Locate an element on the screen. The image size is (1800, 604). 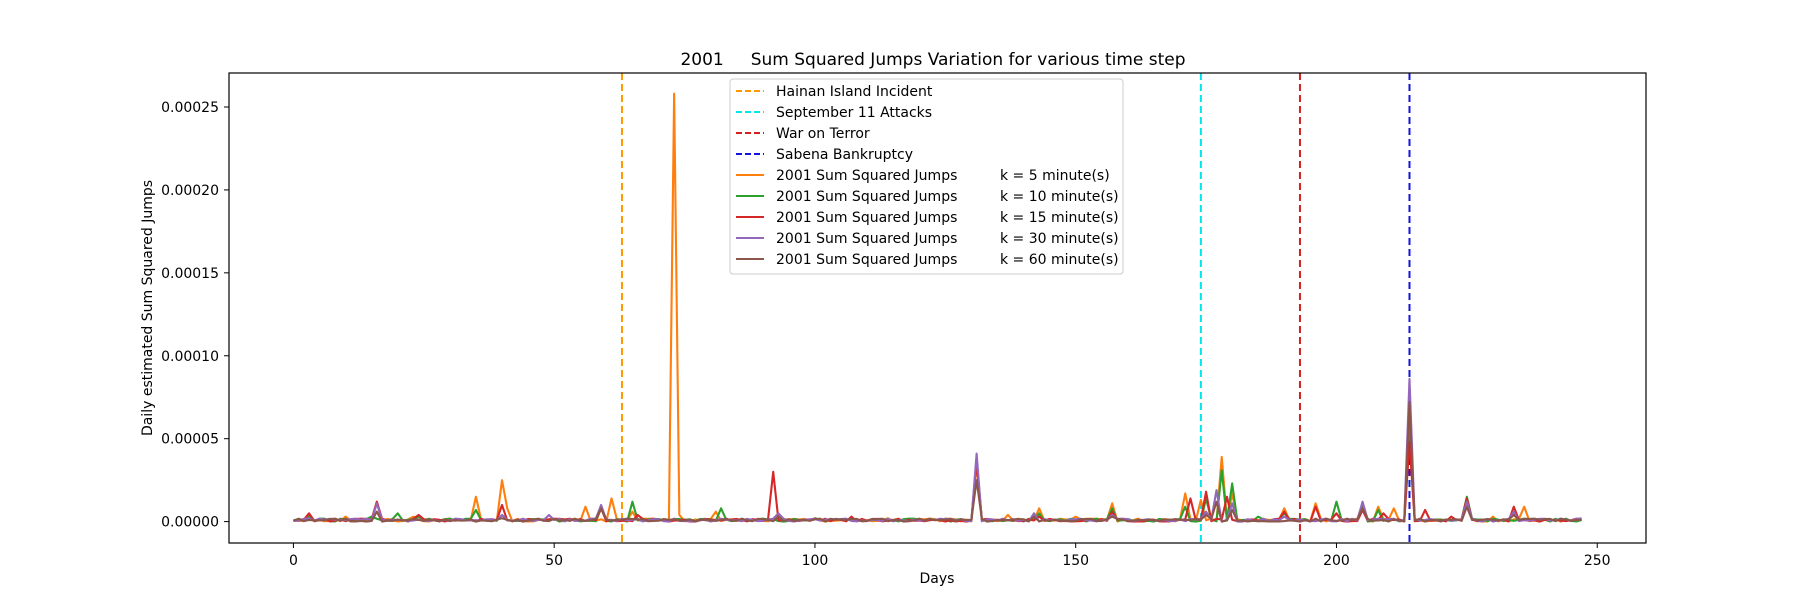
x-axis-label: Days is located at coordinates (937, 579).